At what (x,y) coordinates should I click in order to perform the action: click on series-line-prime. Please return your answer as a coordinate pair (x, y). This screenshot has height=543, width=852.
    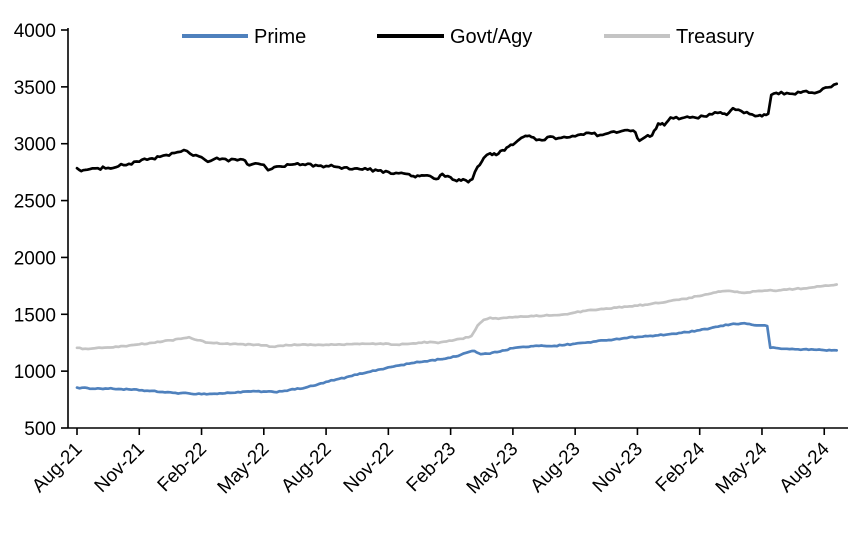
    Looking at the image, I should click on (457, 358).